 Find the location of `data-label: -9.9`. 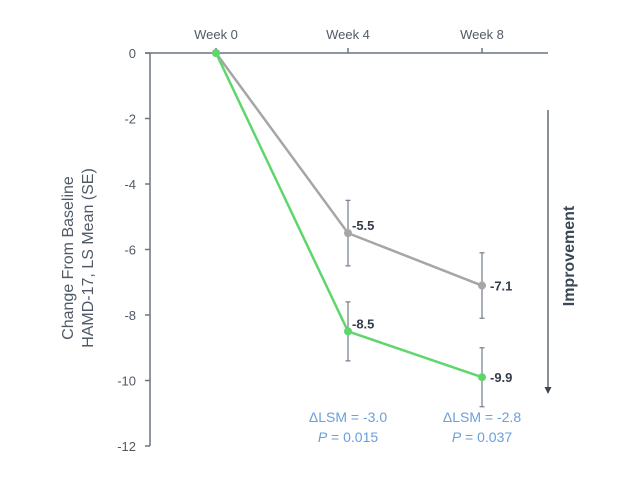

data-label: -9.9 is located at coordinates (501, 377).